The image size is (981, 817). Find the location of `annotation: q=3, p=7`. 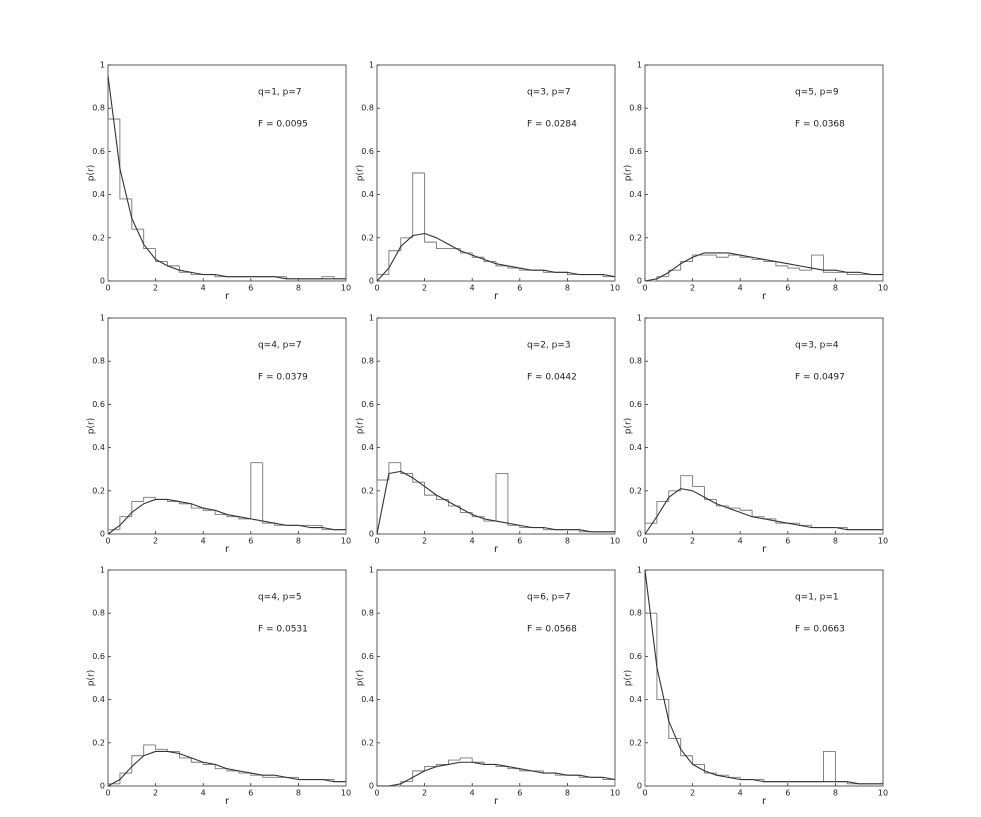

annotation: q=3, p=7 is located at coordinates (549, 93).